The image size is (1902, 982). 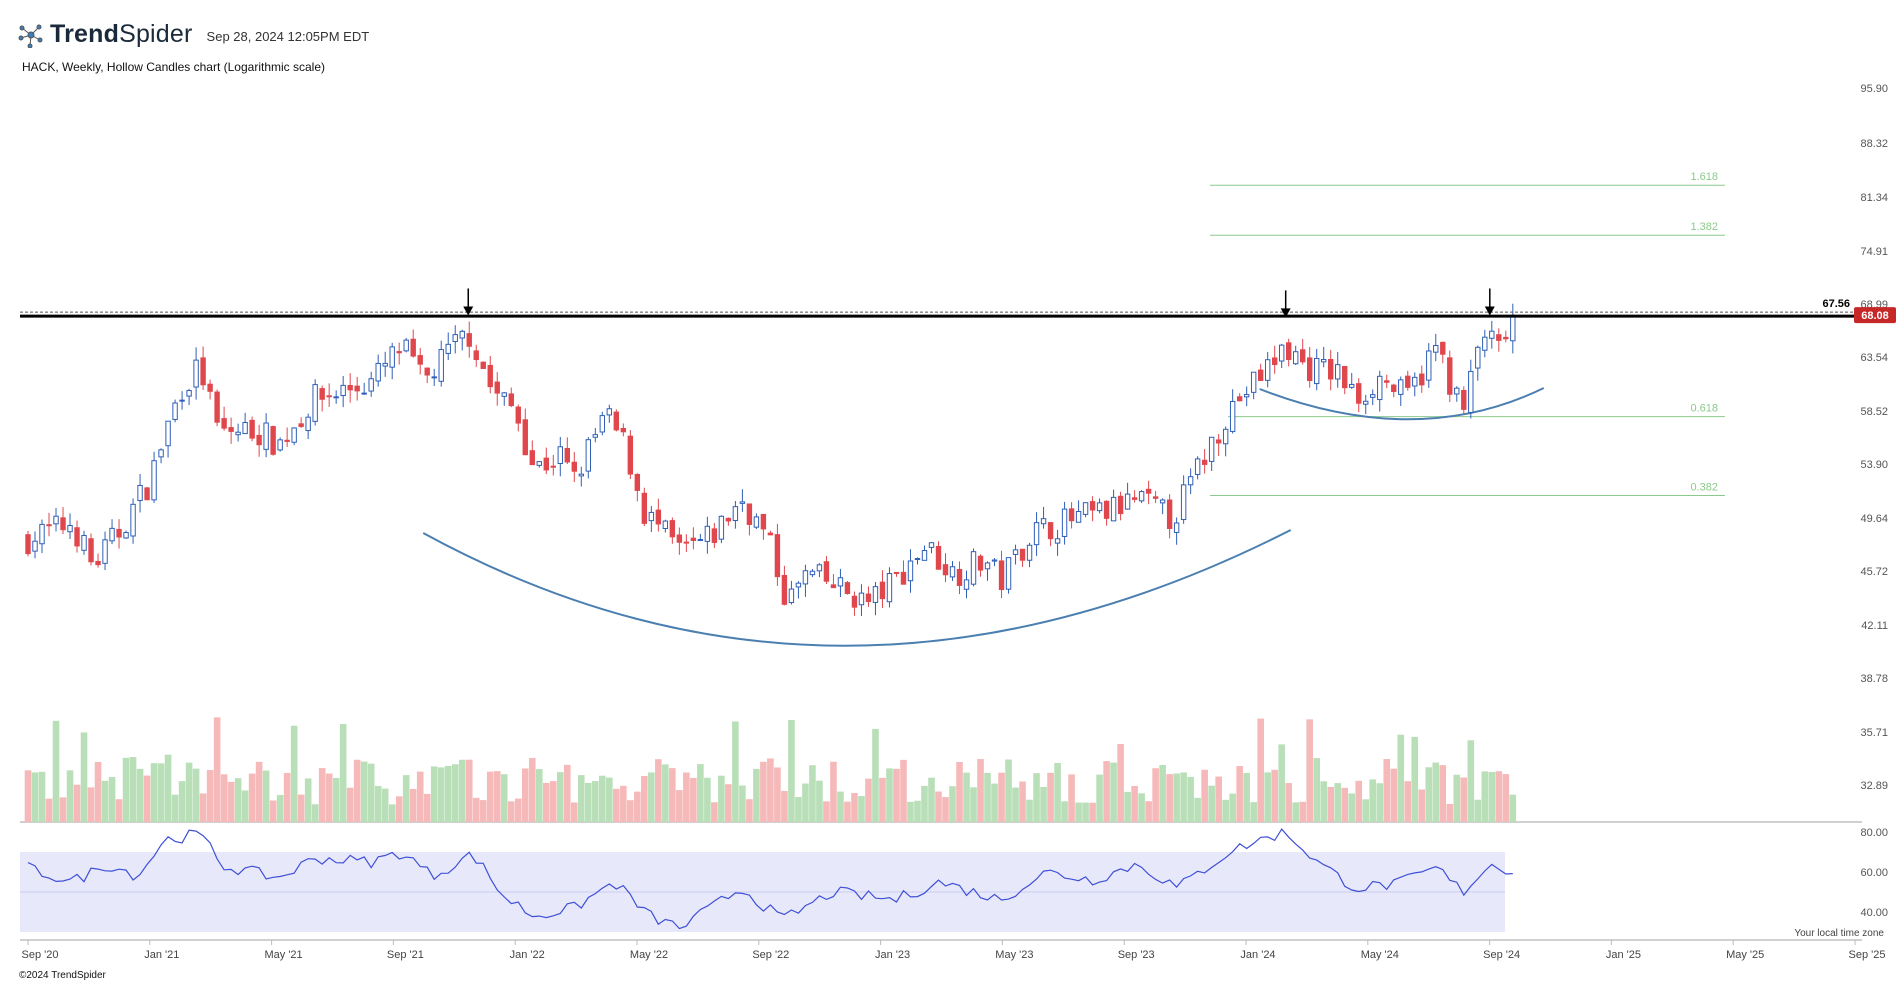 I want to click on date-axis-label: Jan '24, so click(x=1257, y=955).